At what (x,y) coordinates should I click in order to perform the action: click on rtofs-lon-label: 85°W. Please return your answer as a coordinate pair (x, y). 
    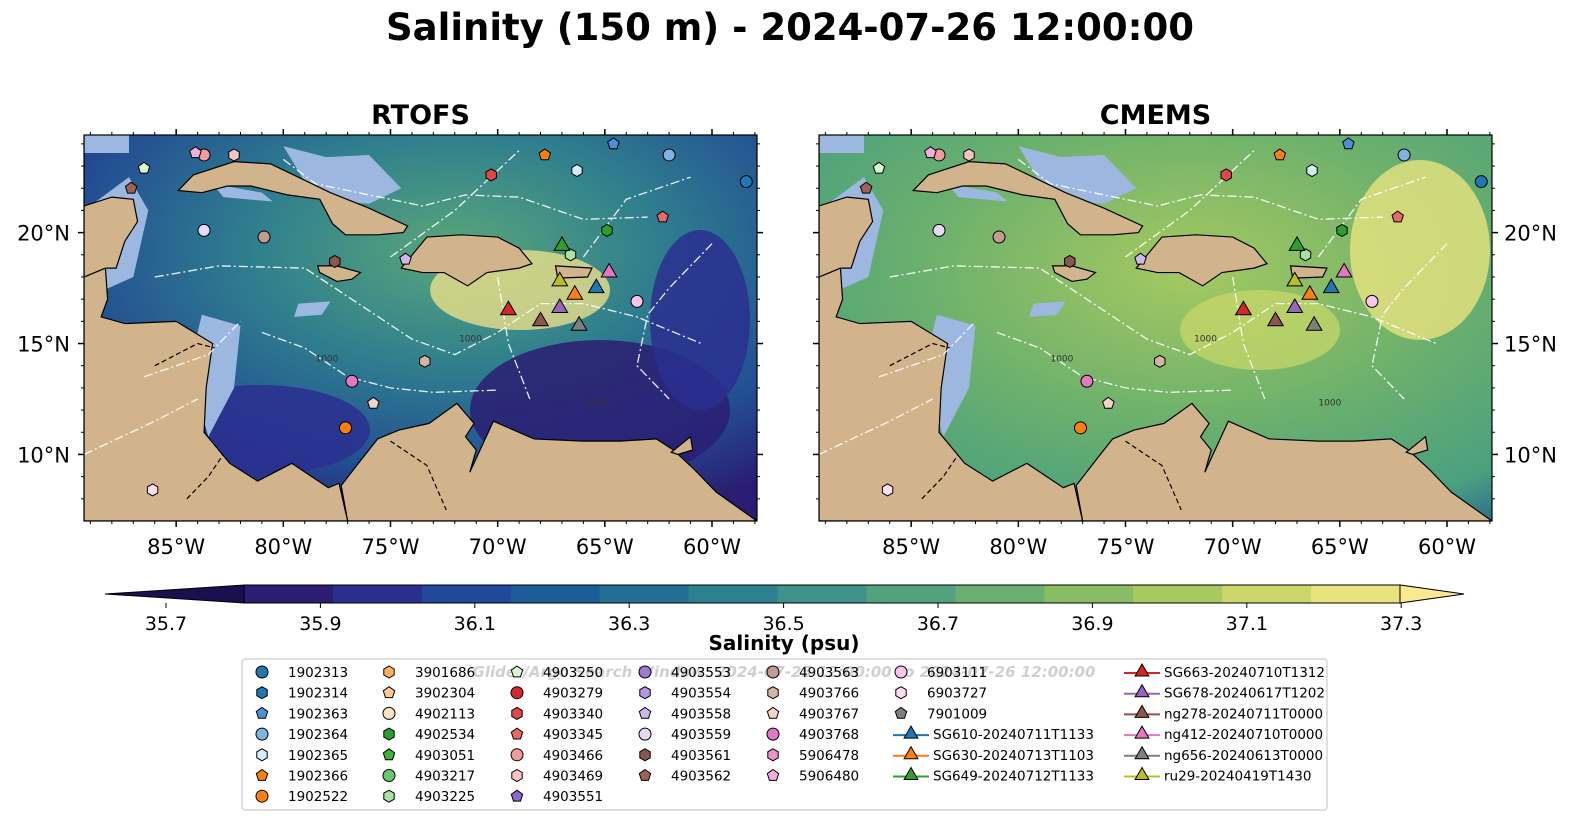
    Looking at the image, I should click on (176, 547).